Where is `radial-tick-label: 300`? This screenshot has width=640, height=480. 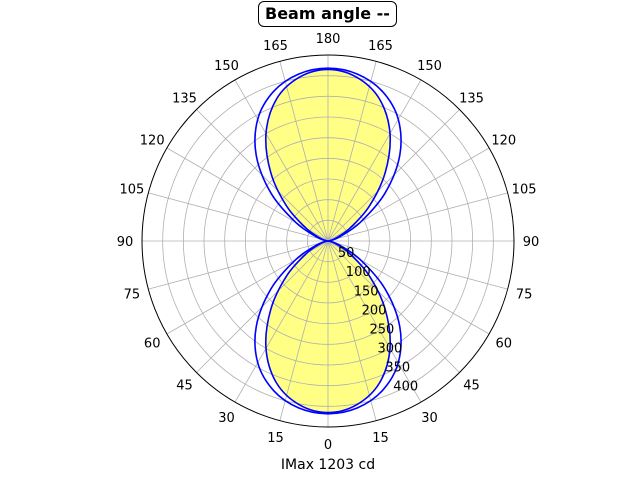 radial-tick-label: 300 is located at coordinates (390, 349).